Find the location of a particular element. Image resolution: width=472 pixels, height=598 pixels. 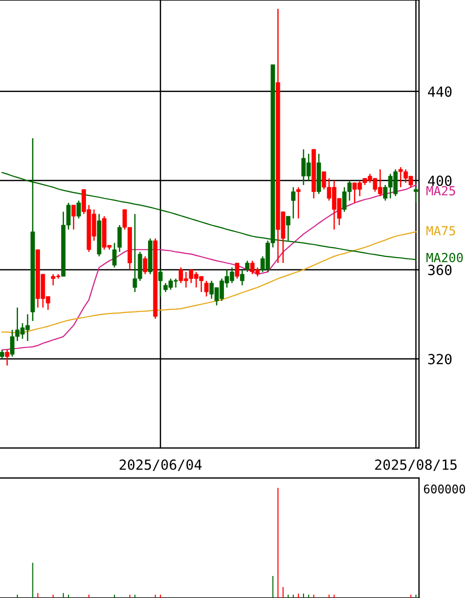

series-label: MA25 is located at coordinates (441, 191).